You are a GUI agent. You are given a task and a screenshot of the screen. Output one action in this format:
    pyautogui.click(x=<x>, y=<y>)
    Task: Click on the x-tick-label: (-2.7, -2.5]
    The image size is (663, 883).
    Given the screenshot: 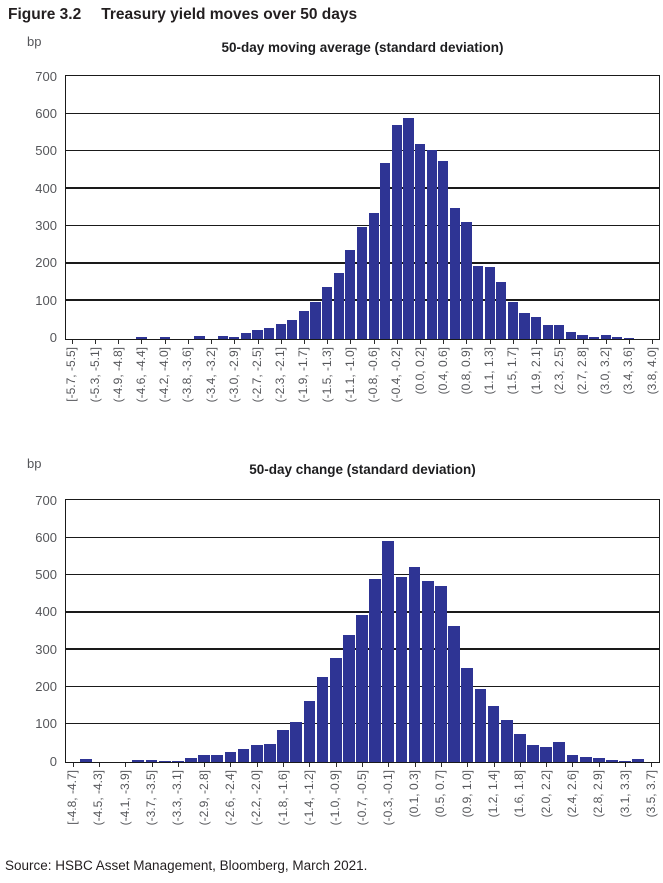 What is the action you would take?
    pyautogui.click(x=257, y=374)
    